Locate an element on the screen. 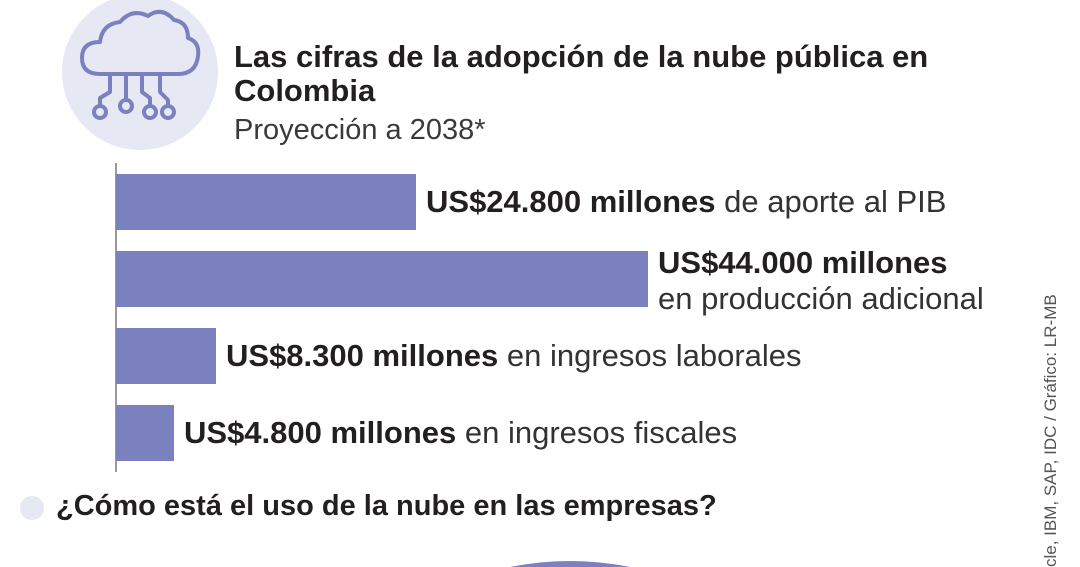 The height and width of the screenshot is (567, 1080). bar-label-4: US$4.800 millones en ingresos fiscales is located at coordinates (460, 433).